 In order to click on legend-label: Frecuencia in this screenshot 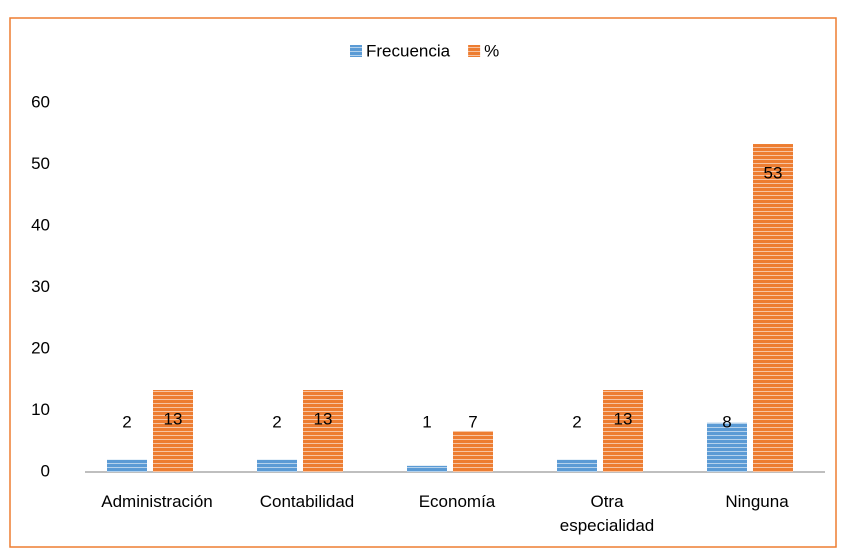, I will do `click(408, 50)`.